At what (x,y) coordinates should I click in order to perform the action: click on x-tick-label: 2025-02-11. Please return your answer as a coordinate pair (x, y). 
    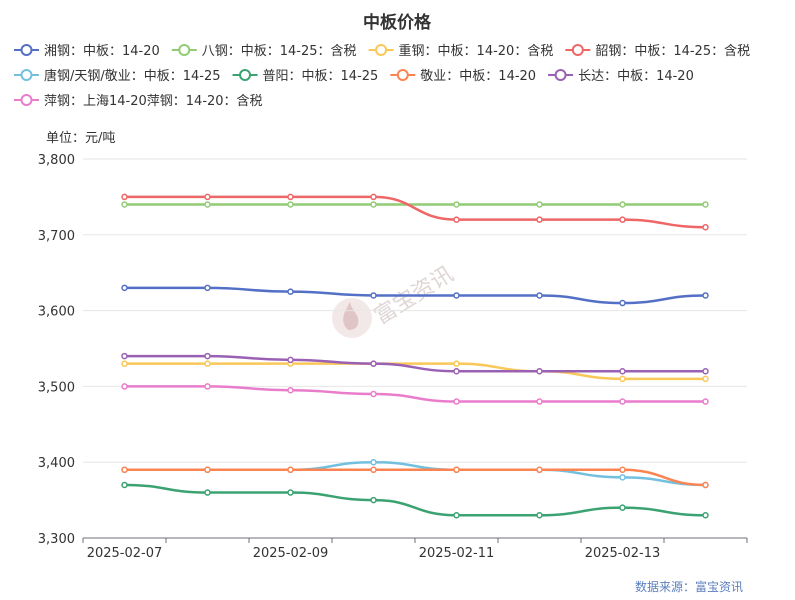
    Looking at the image, I should click on (457, 553).